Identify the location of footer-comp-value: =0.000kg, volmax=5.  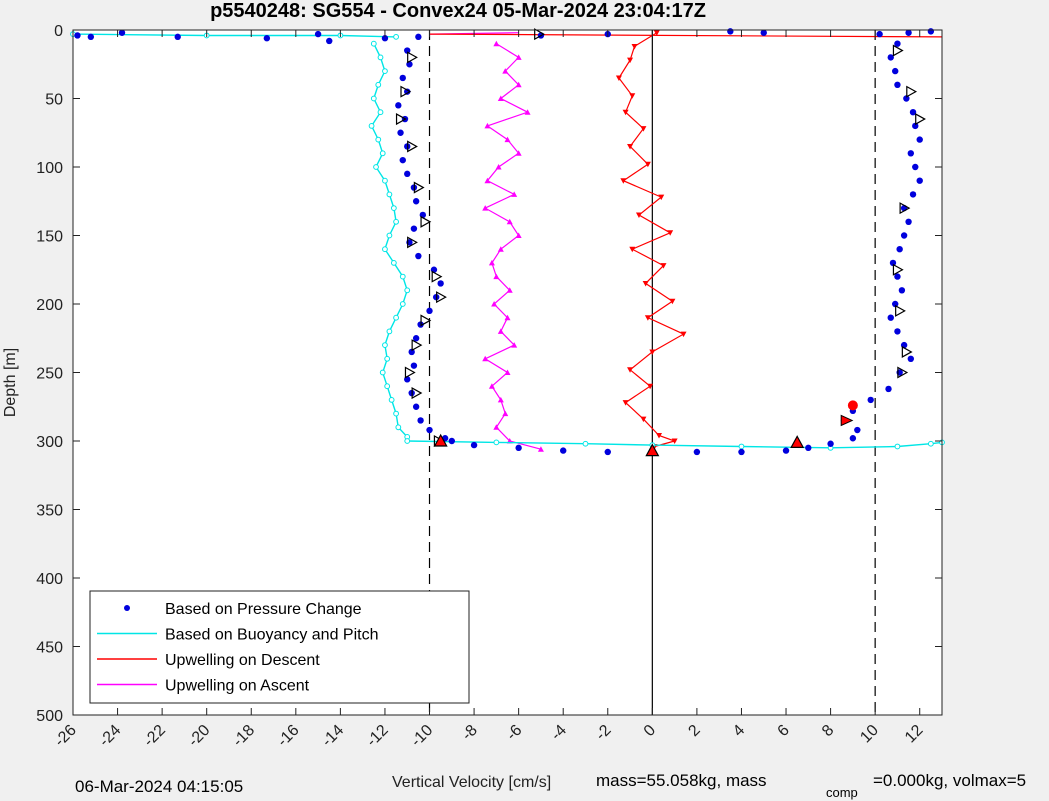
(949, 780).